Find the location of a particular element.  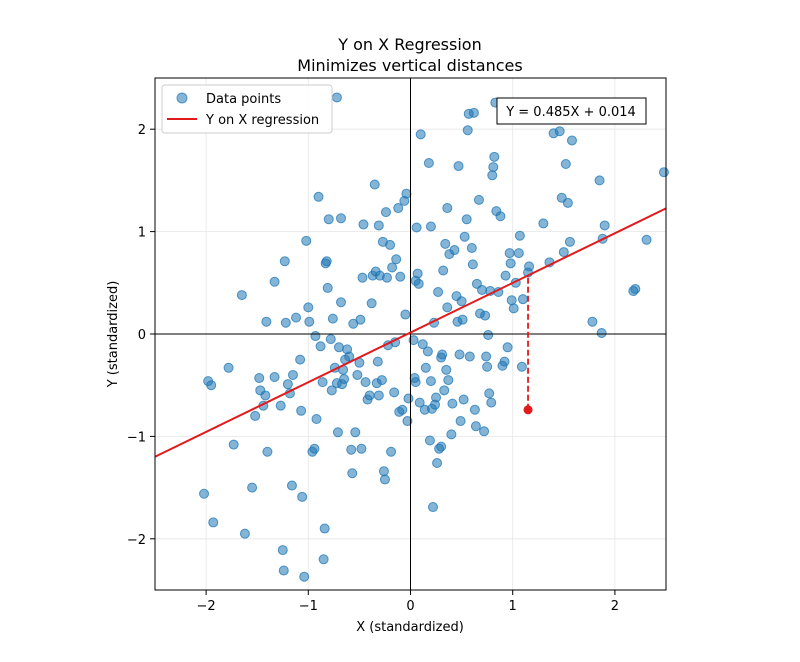

highlight-point is located at coordinates (528, 410).